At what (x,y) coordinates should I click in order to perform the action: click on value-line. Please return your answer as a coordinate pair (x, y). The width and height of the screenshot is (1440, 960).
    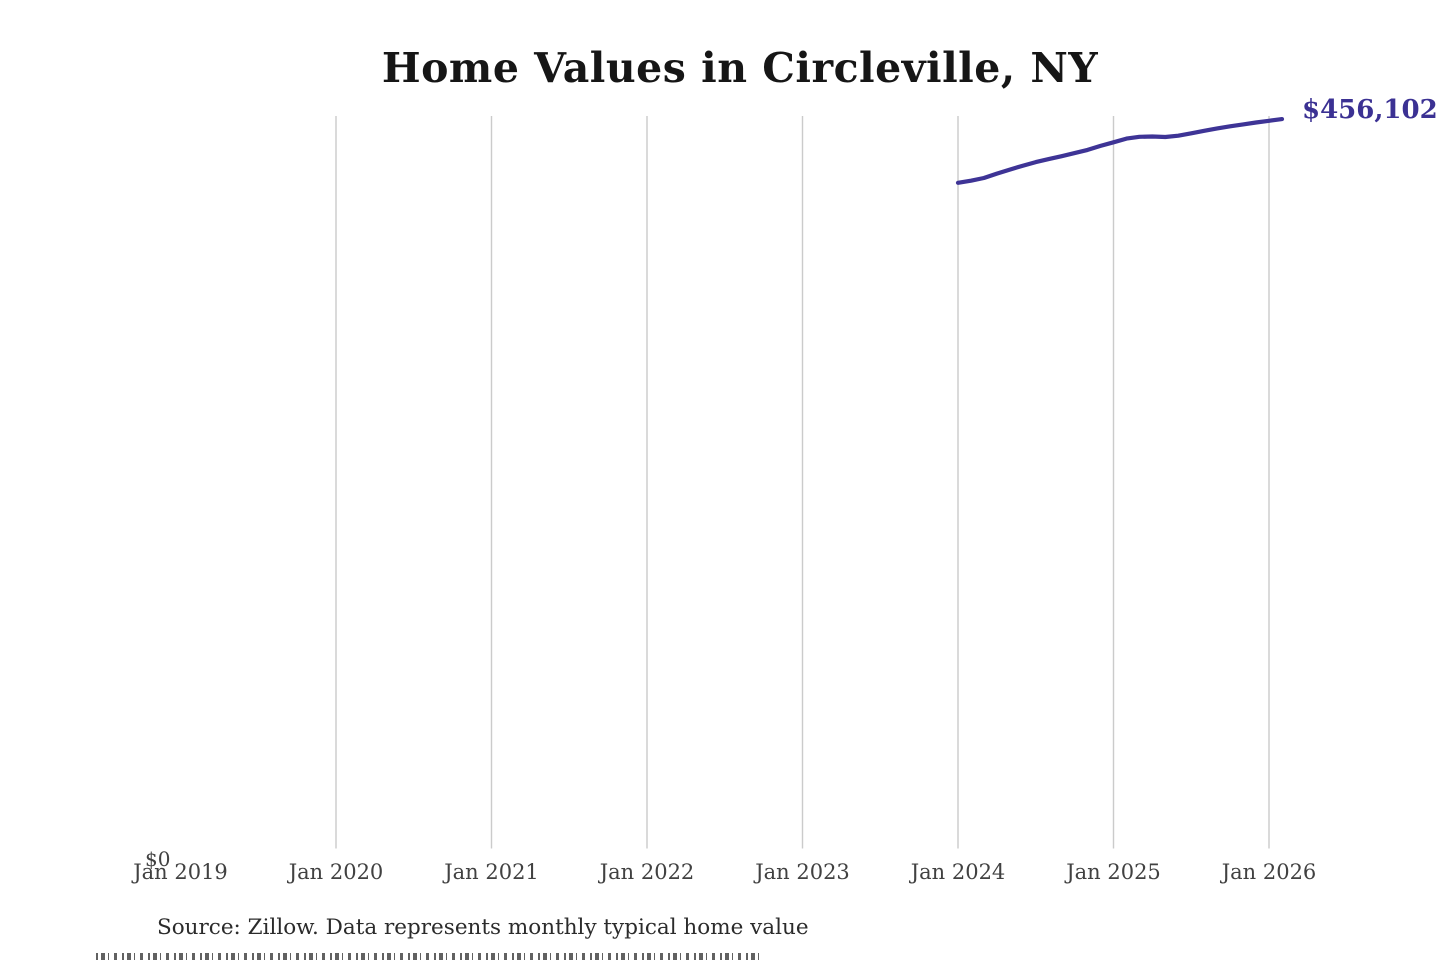
    Looking at the image, I should click on (1120, 151).